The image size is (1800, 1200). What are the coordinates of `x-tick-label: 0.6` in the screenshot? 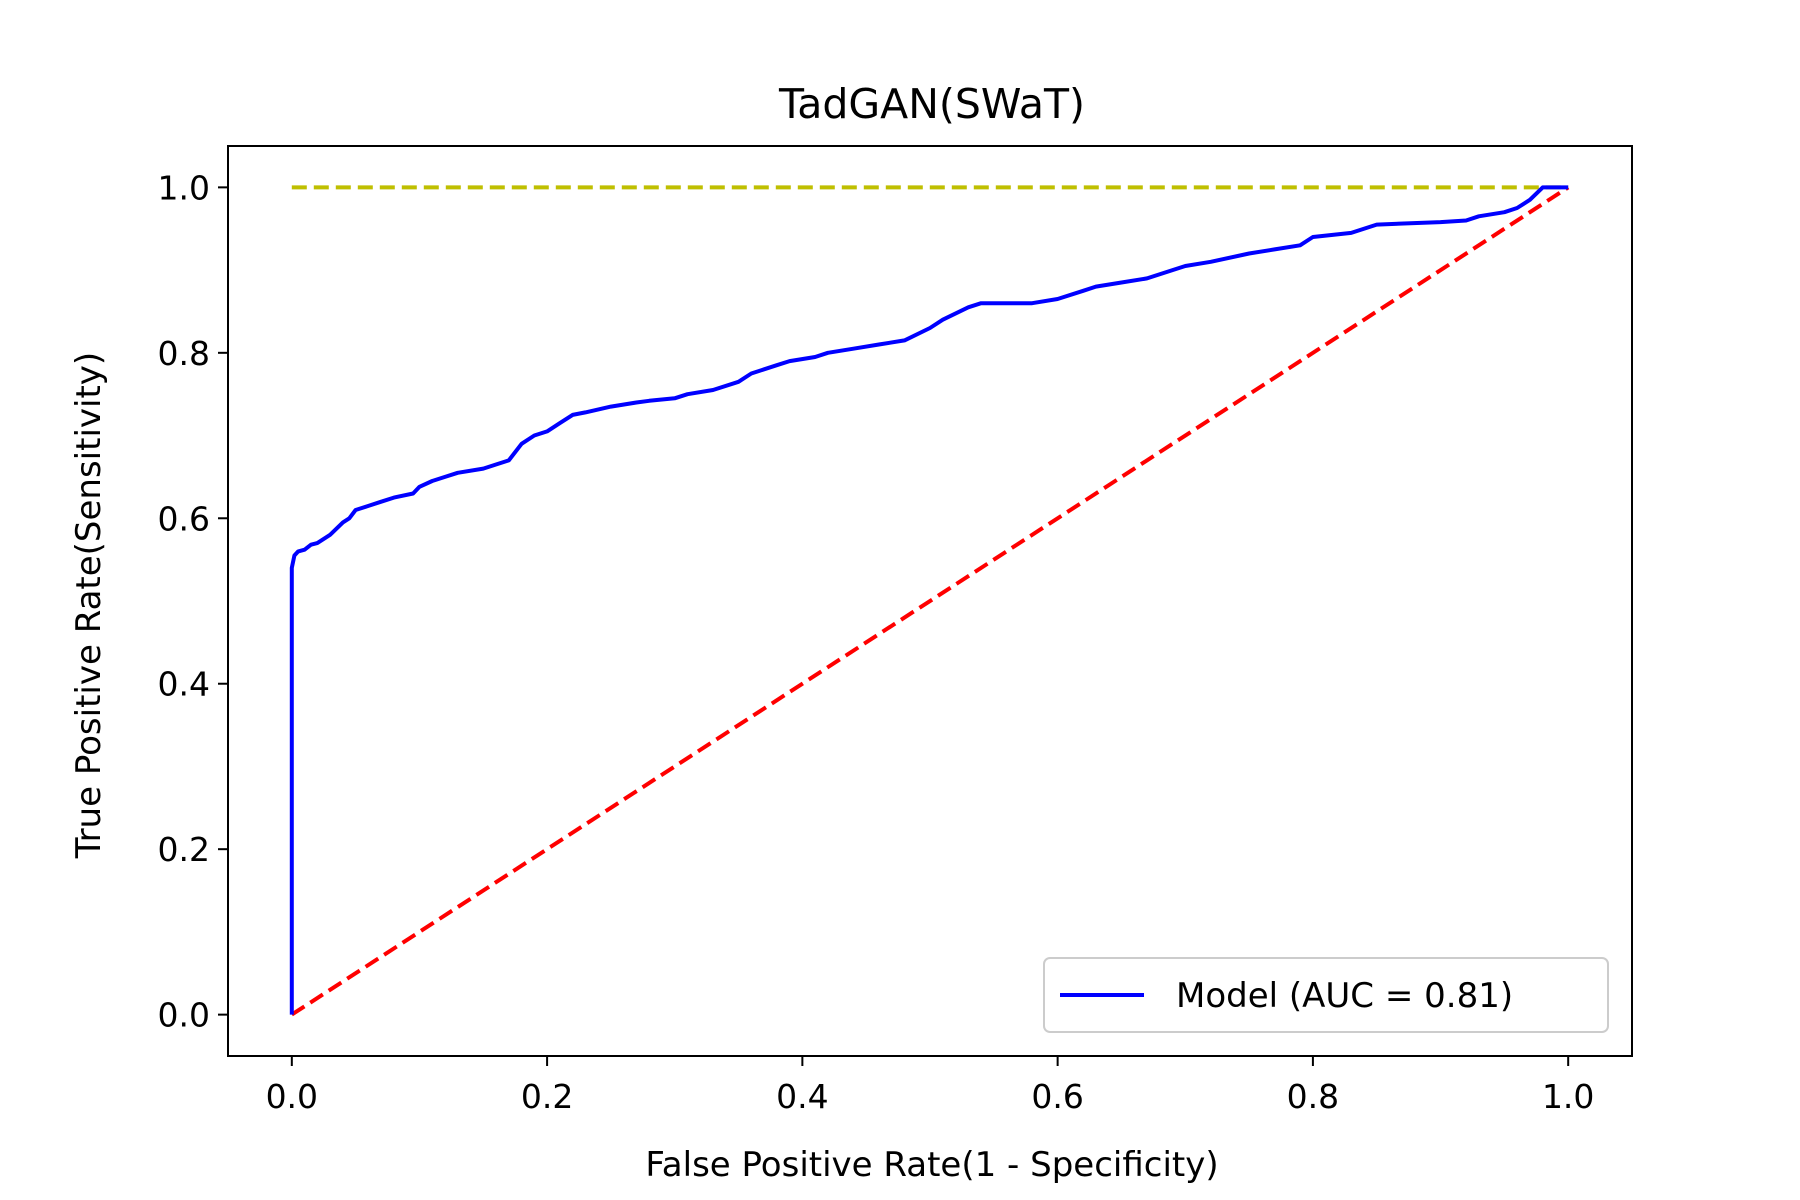 It's located at (1057, 1096).